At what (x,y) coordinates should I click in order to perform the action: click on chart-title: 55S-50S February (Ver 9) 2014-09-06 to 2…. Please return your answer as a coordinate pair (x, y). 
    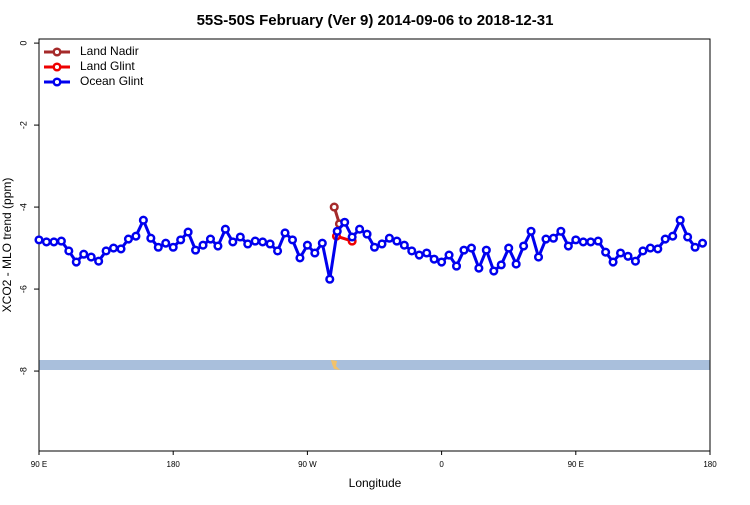
    Looking at the image, I should click on (375, 20).